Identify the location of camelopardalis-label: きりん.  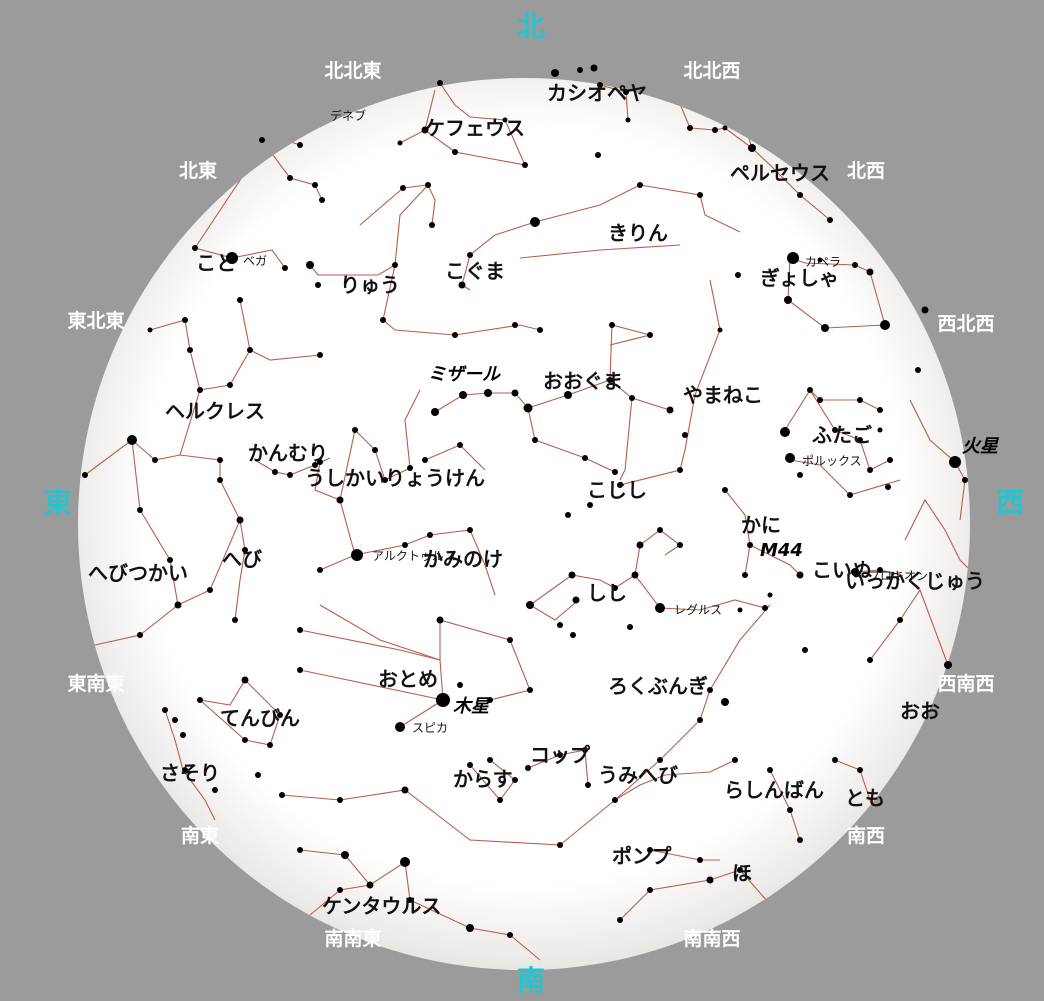
(638, 233).